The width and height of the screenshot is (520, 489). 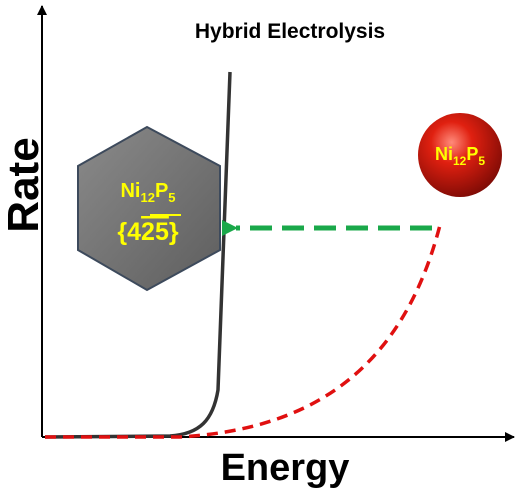 I want to click on y-axis-label: Rate, so click(x=24, y=184).